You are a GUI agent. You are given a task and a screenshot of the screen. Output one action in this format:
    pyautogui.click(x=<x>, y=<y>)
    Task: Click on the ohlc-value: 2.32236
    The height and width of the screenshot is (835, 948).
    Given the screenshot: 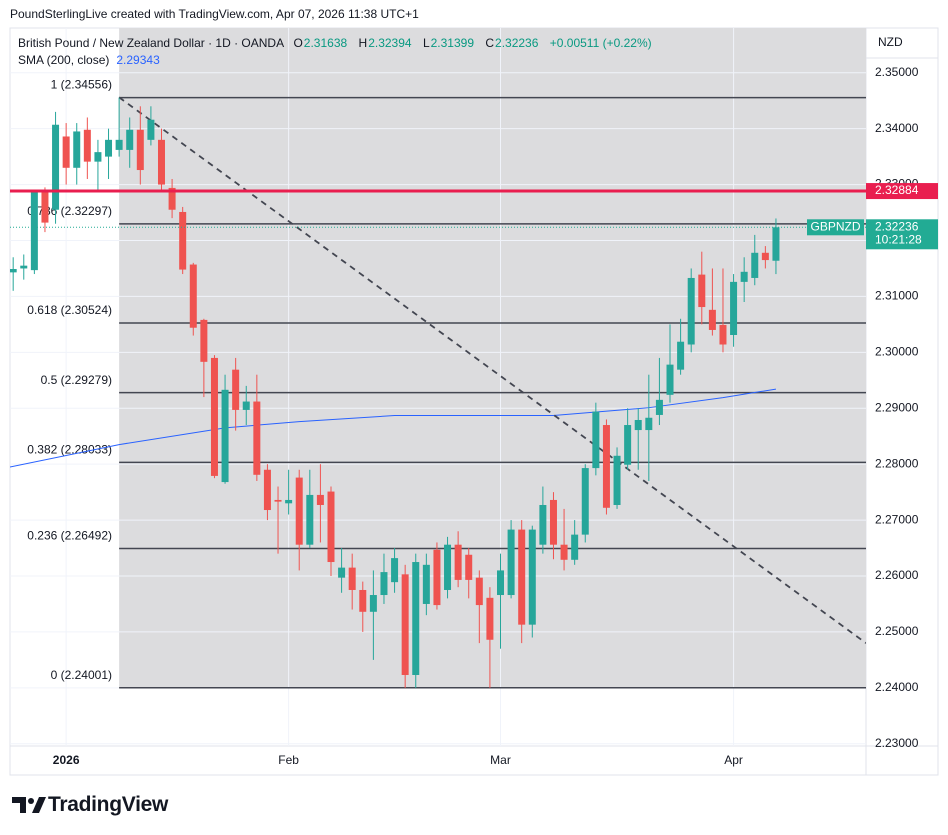 What is the action you would take?
    pyautogui.click(x=517, y=43)
    